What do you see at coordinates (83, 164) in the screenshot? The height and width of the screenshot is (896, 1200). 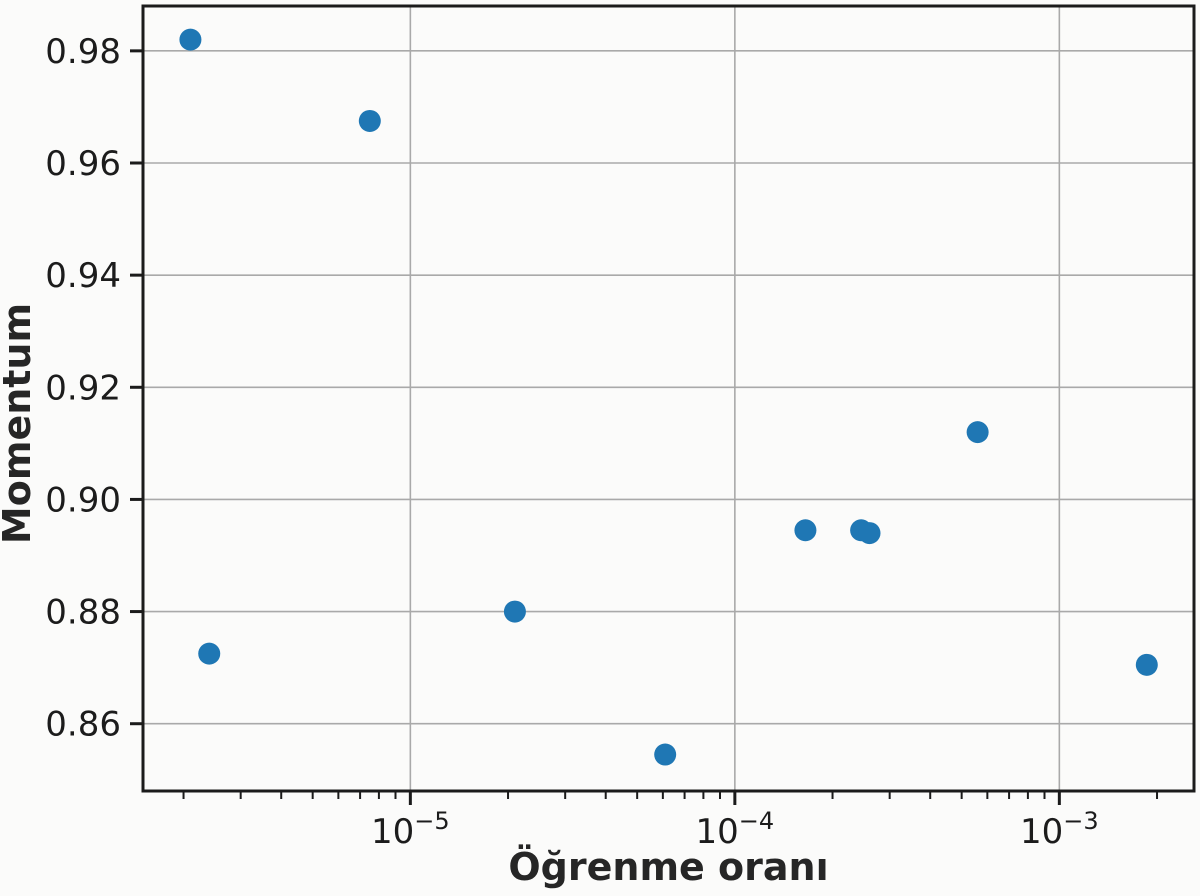 I see `y-tick-label: 0.96` at bounding box center [83, 164].